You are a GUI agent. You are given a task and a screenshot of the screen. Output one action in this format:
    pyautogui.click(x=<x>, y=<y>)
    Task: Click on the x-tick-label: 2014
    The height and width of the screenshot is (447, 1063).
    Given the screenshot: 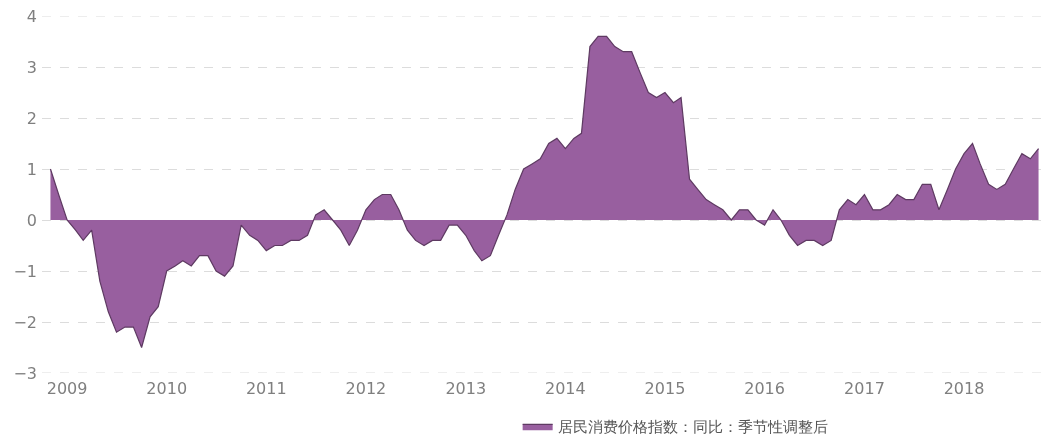 What is the action you would take?
    pyautogui.click(x=565, y=388)
    